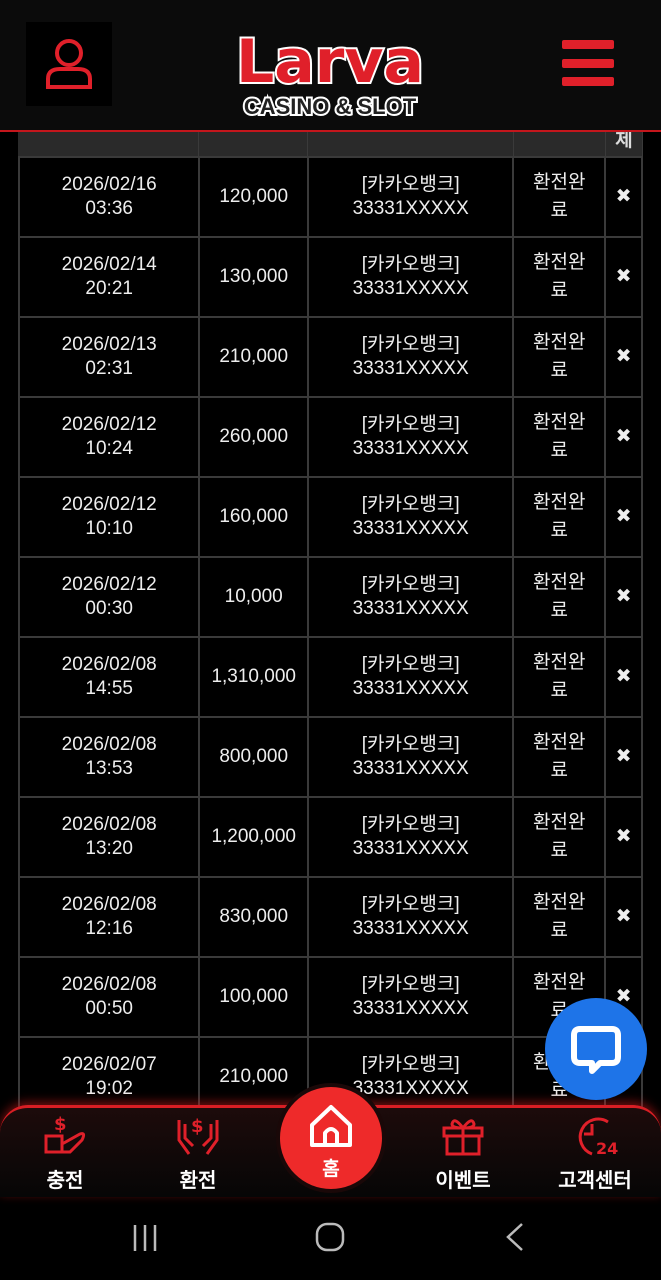  I want to click on nav-home: 홈, so click(331, 1138).